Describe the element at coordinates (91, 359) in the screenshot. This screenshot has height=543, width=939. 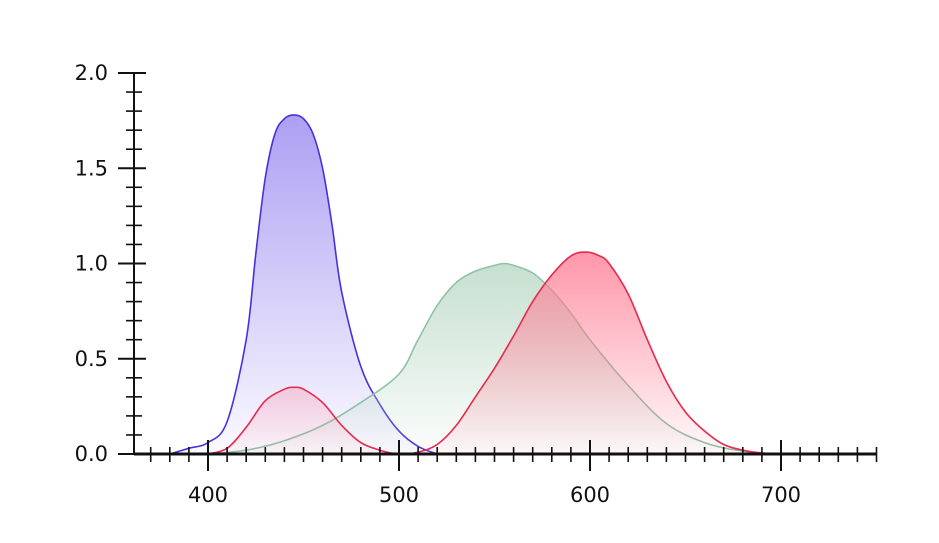
I see `y-tick-label: 0.5` at that location.